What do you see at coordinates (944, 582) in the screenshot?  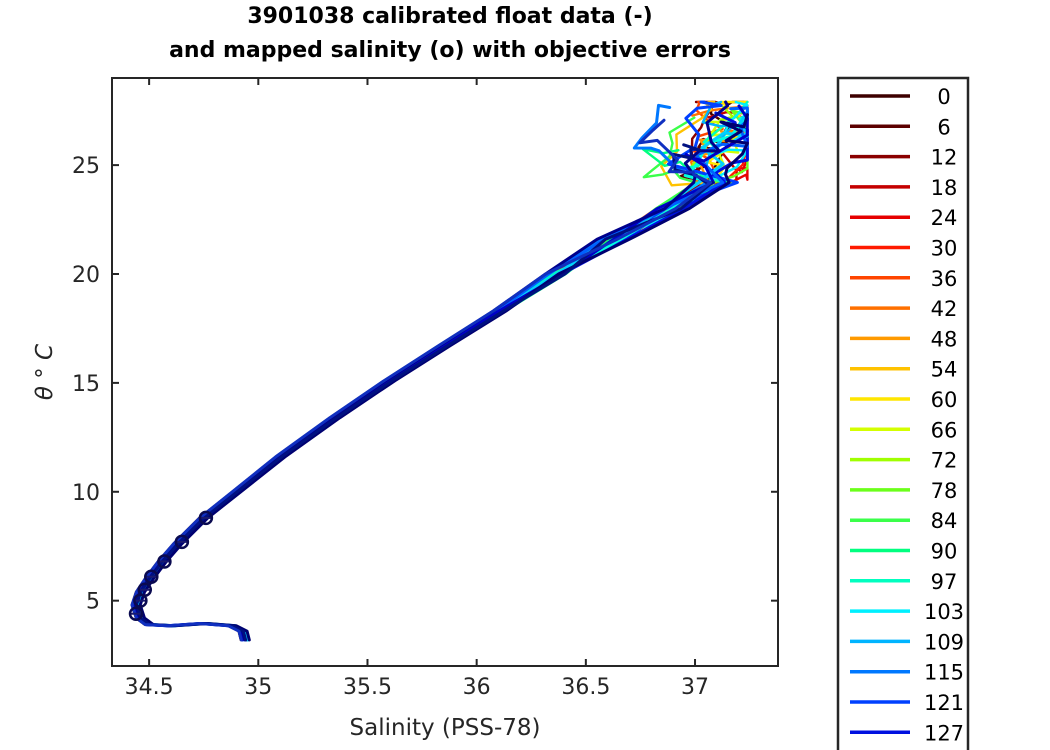 I see `legend-label: 97` at bounding box center [944, 582].